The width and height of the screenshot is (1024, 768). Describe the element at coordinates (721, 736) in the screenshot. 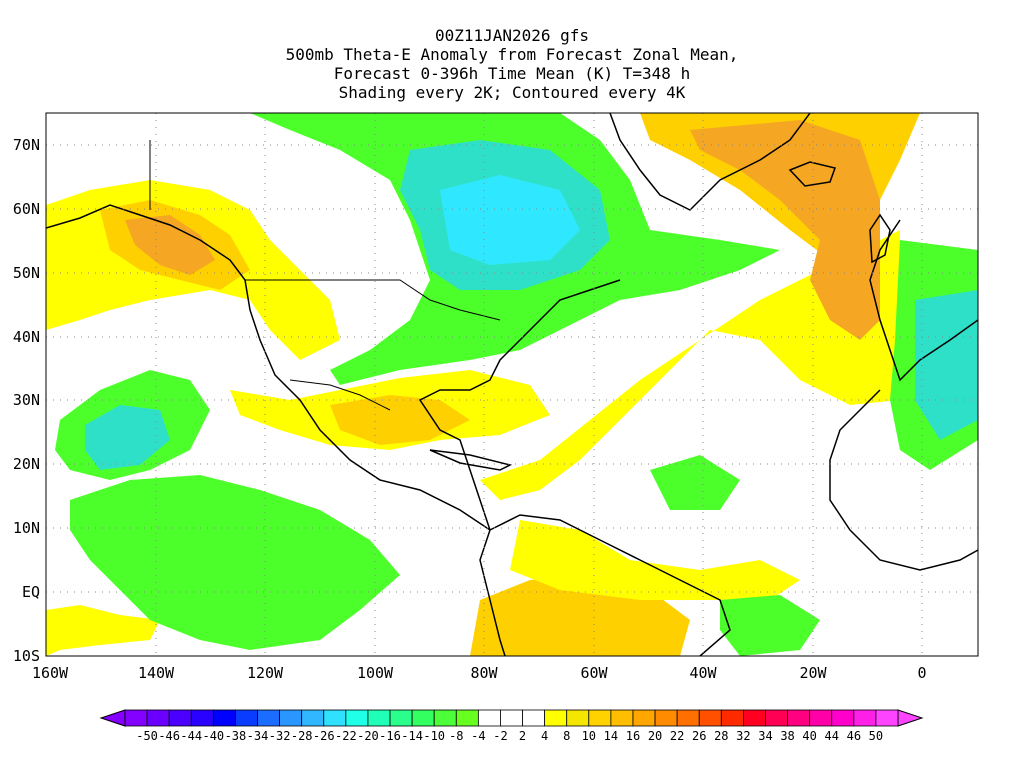

I see `colorbar-label: 28` at that location.